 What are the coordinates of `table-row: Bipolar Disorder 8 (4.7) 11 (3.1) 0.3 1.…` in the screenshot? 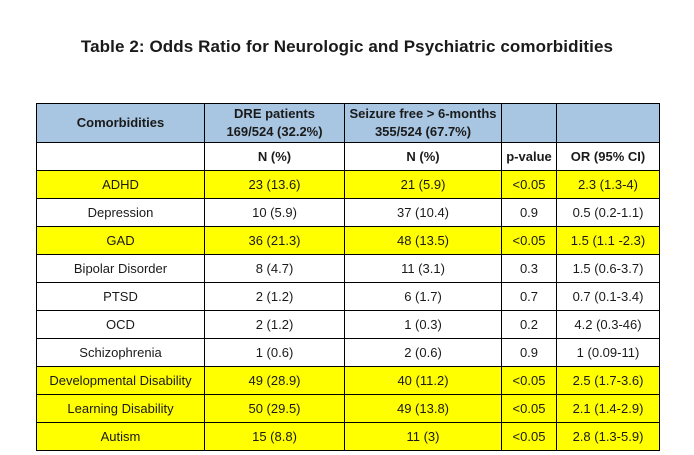 It's located at (348, 268).